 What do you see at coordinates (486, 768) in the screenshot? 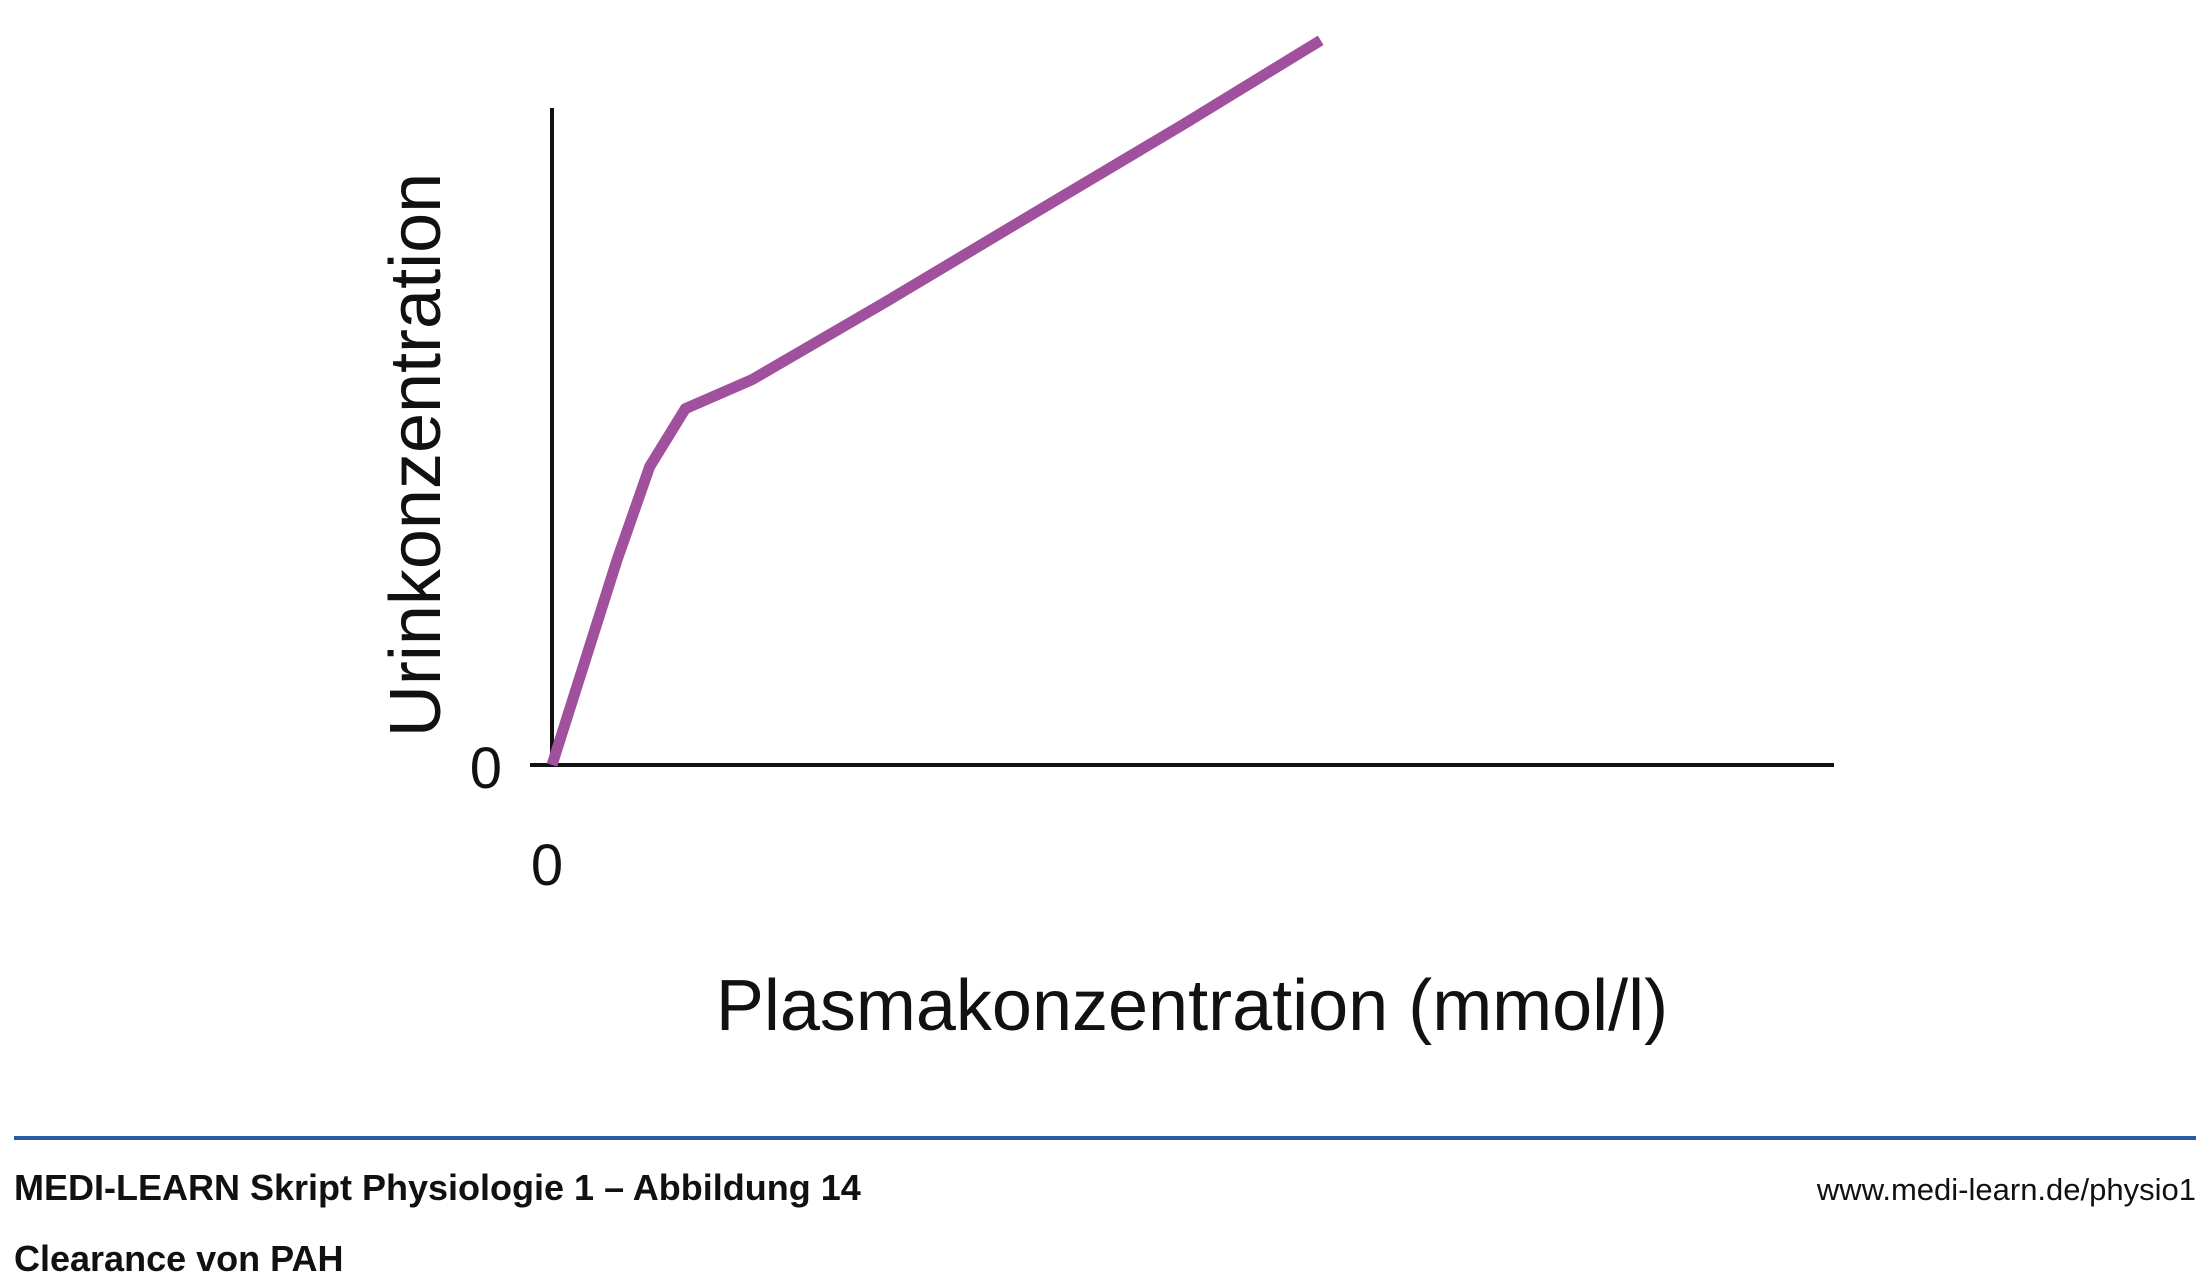
I see `y-tick-label: 0` at bounding box center [486, 768].